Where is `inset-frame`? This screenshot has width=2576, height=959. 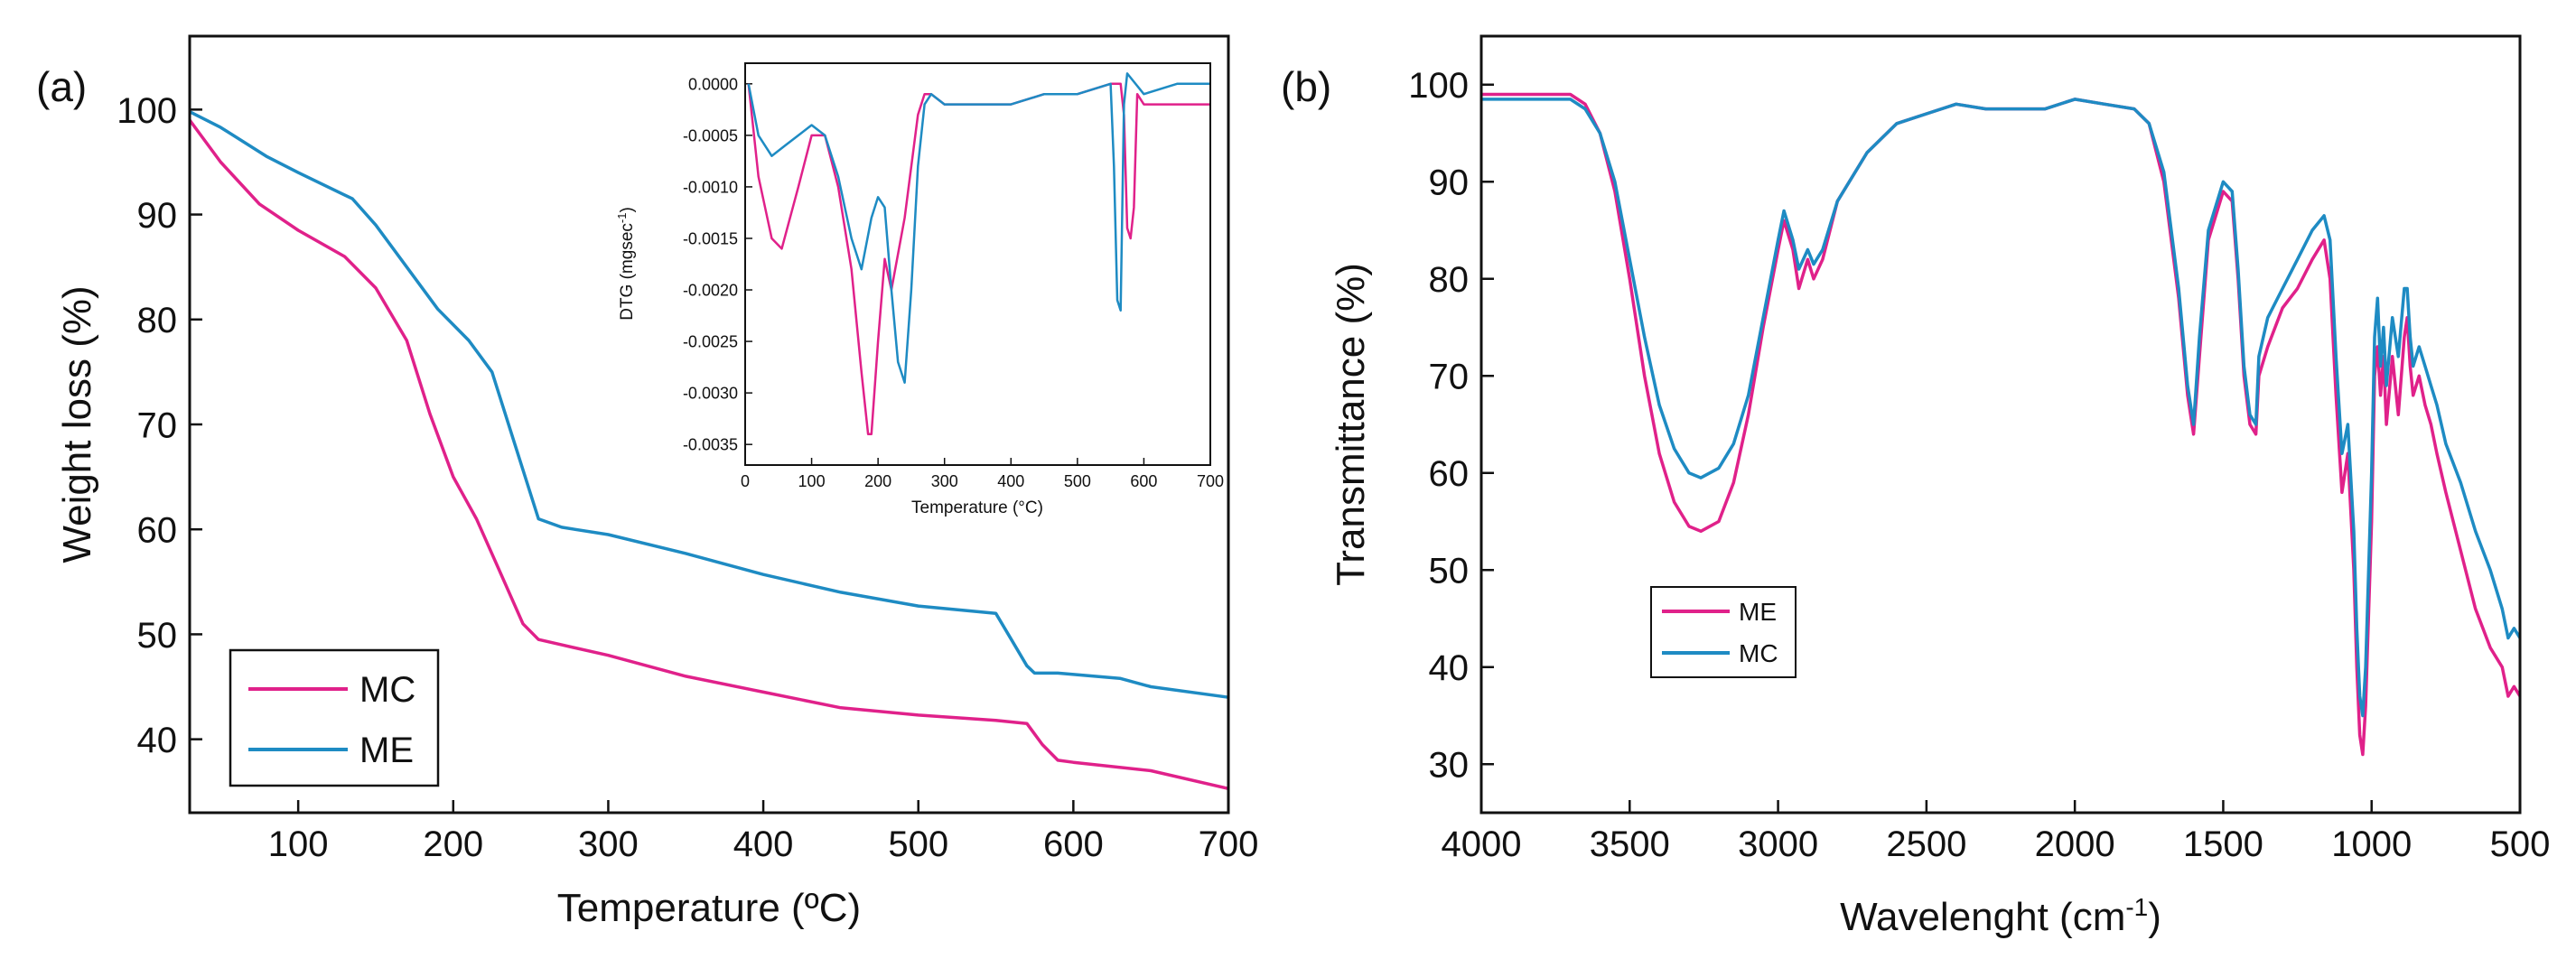
inset-frame is located at coordinates (977, 264).